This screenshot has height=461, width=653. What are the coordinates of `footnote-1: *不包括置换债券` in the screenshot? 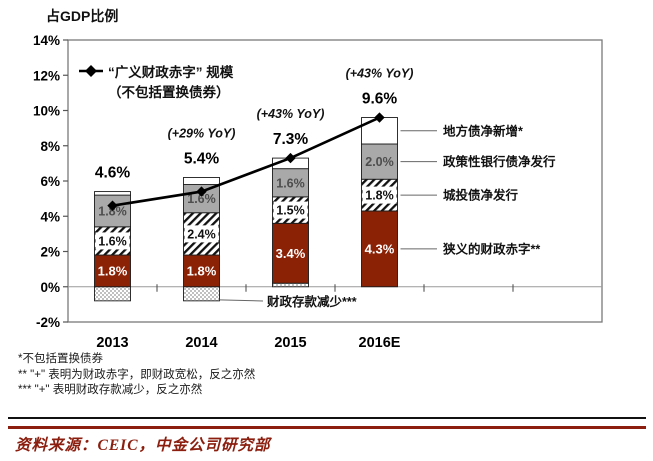 It's located at (60, 359).